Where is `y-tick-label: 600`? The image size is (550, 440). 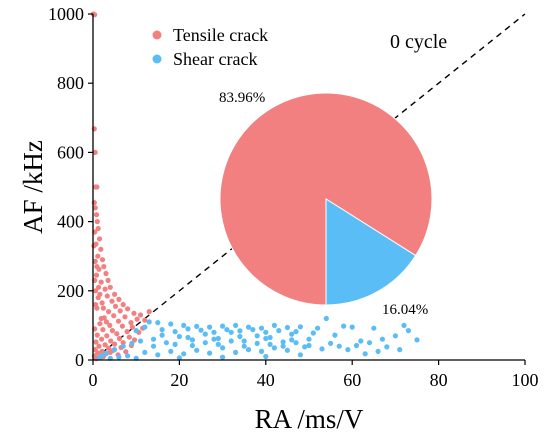
y-tick-label: 600 is located at coordinates (70, 152).